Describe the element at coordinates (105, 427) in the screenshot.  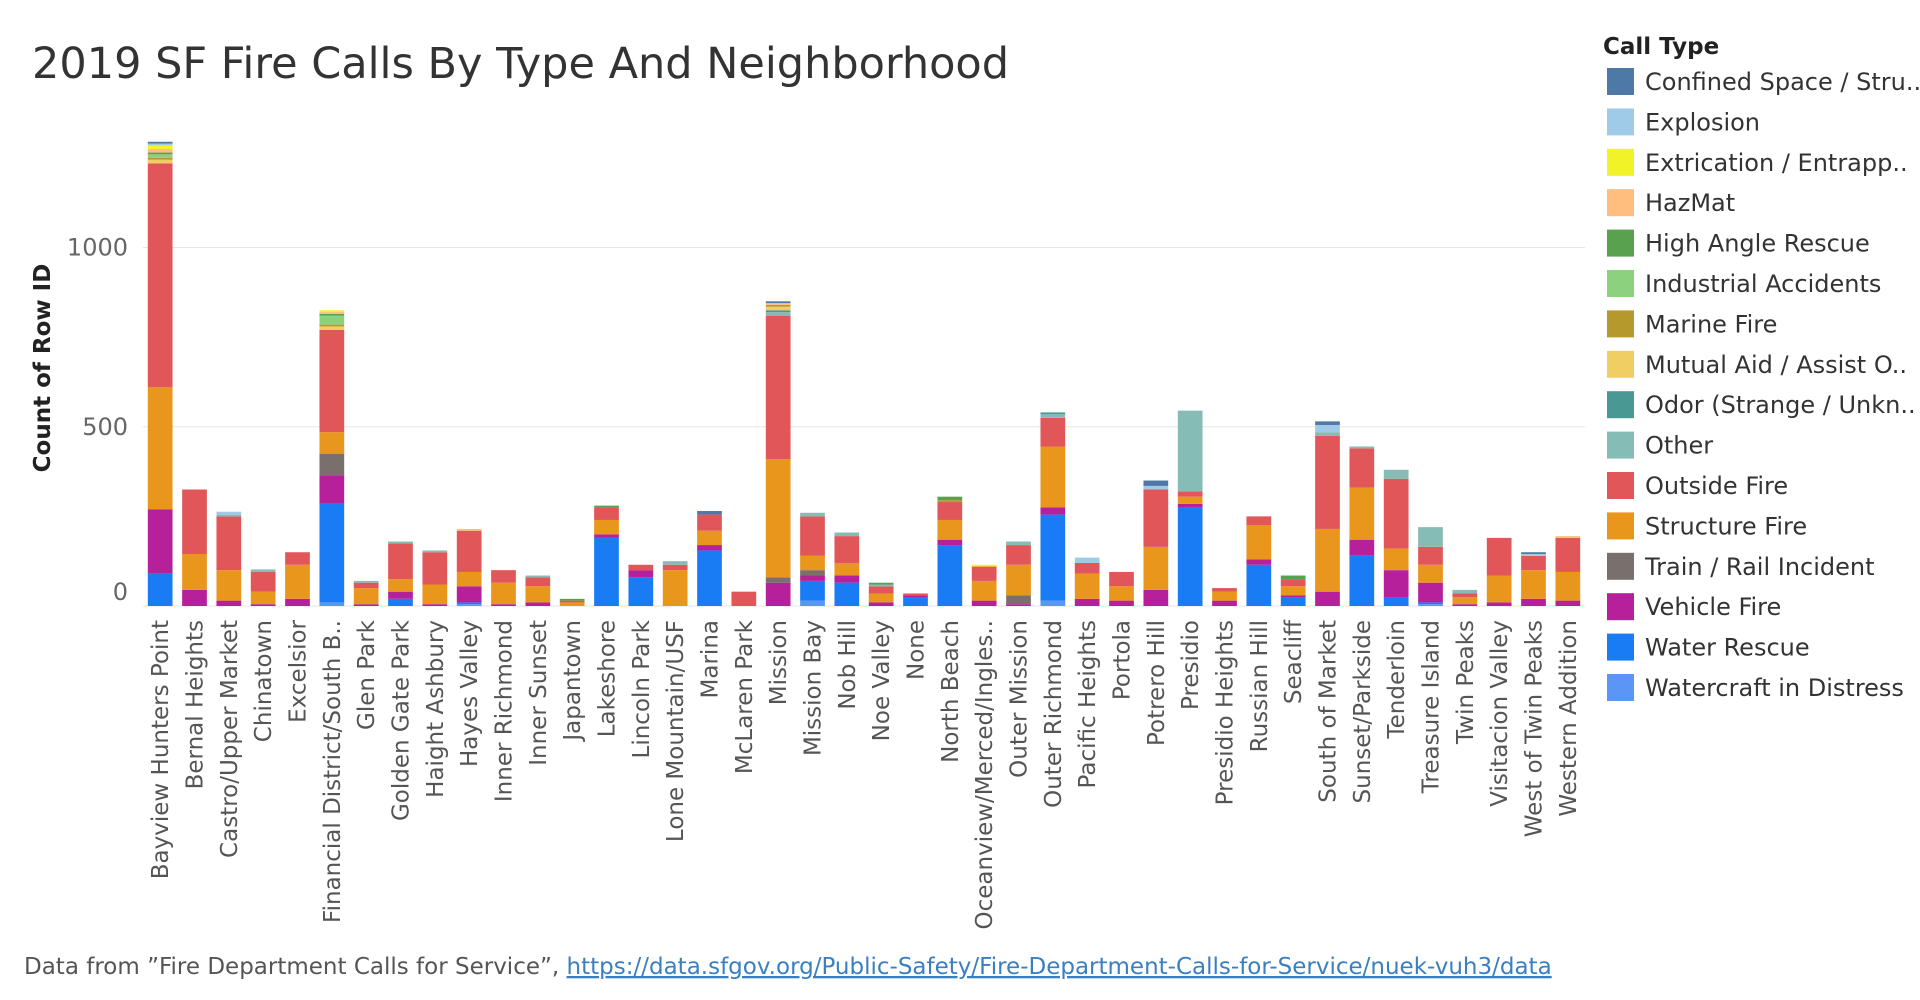
I see `y-tick-label: 500` at that location.